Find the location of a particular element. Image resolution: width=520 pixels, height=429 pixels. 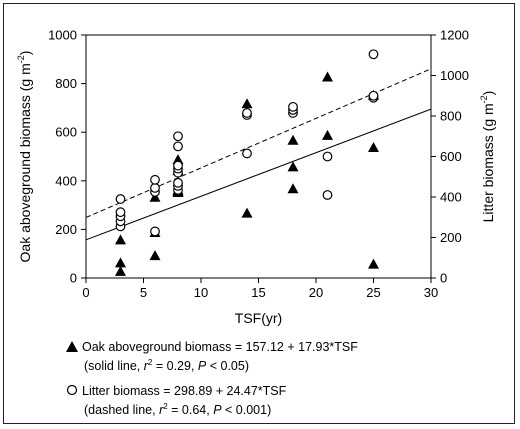

legend-litter-equation: Litter biomass = 298.89 + 24.47*TSF is located at coordinates (184, 391).